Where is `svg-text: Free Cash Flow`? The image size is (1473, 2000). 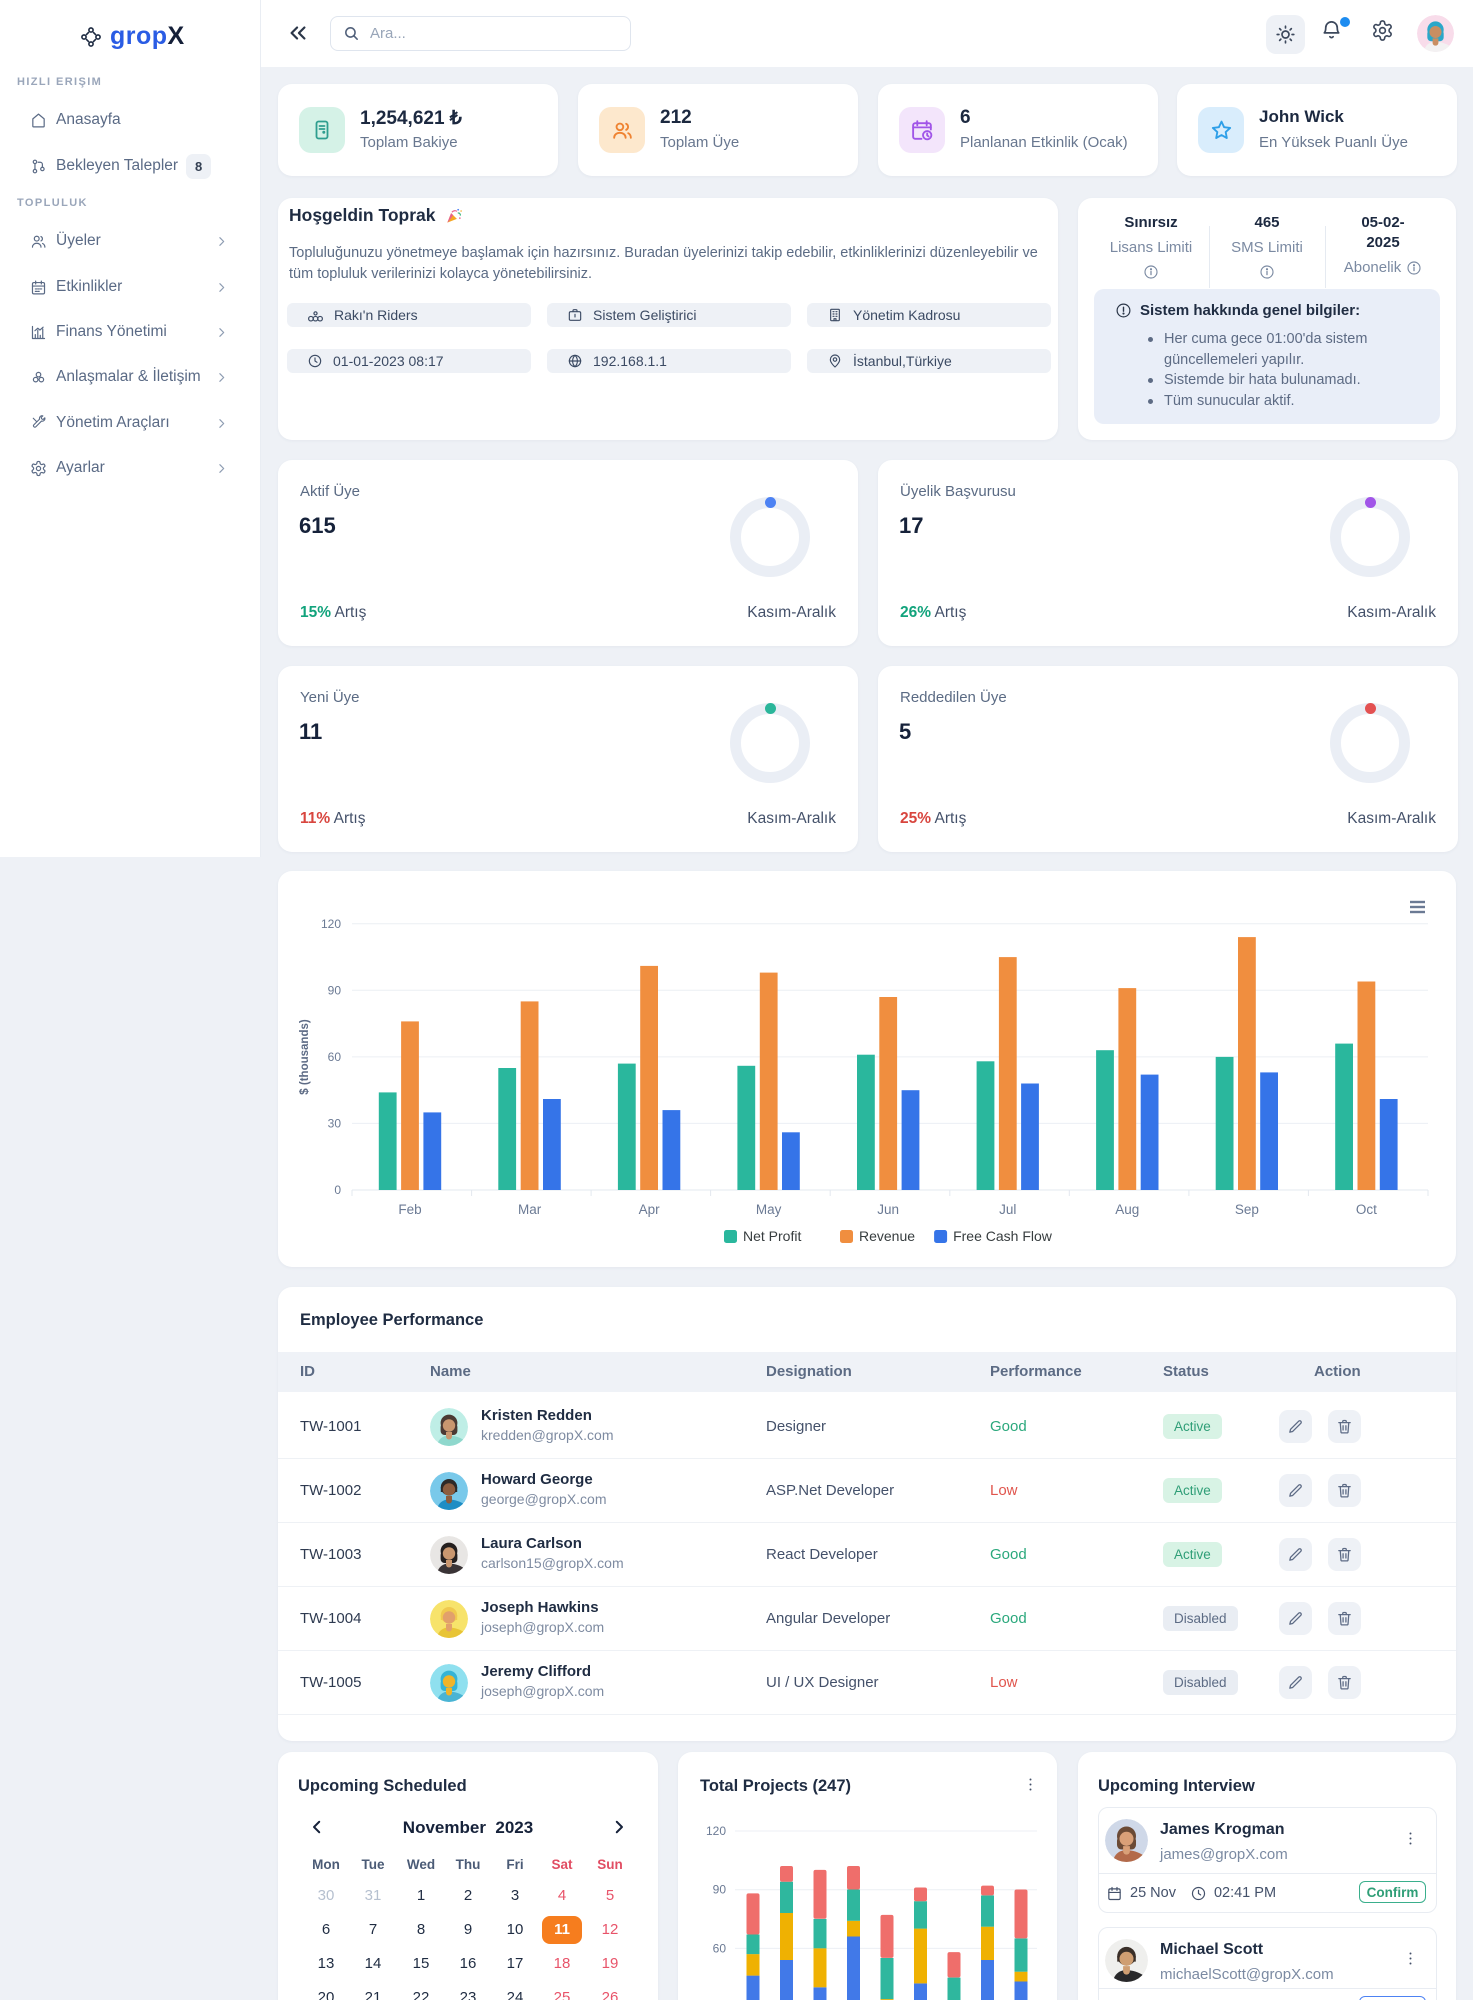
svg-text: Free Cash Flow is located at coordinates (1003, 1236).